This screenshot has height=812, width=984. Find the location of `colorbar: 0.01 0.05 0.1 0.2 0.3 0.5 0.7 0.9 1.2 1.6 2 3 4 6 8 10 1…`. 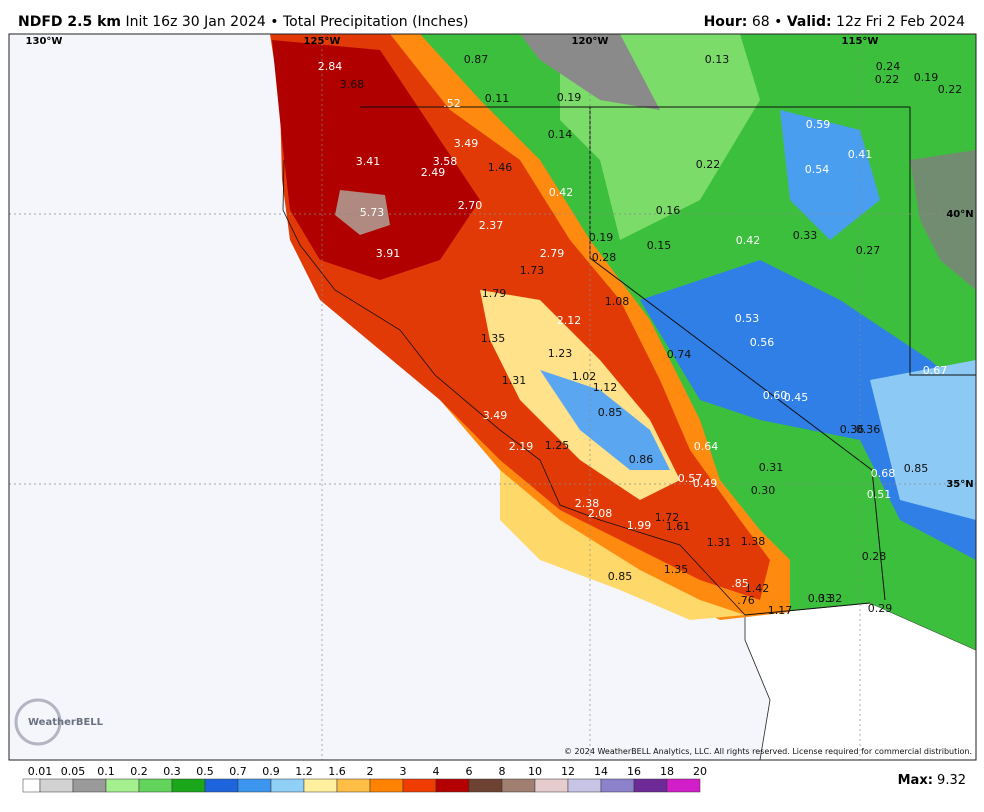

colorbar: 0.01 0.05 0.1 0.2 0.3 0.5 0.7 0.9 1.2 1.6 2 3 4 6 8 10 1… is located at coordinates (364, 779).